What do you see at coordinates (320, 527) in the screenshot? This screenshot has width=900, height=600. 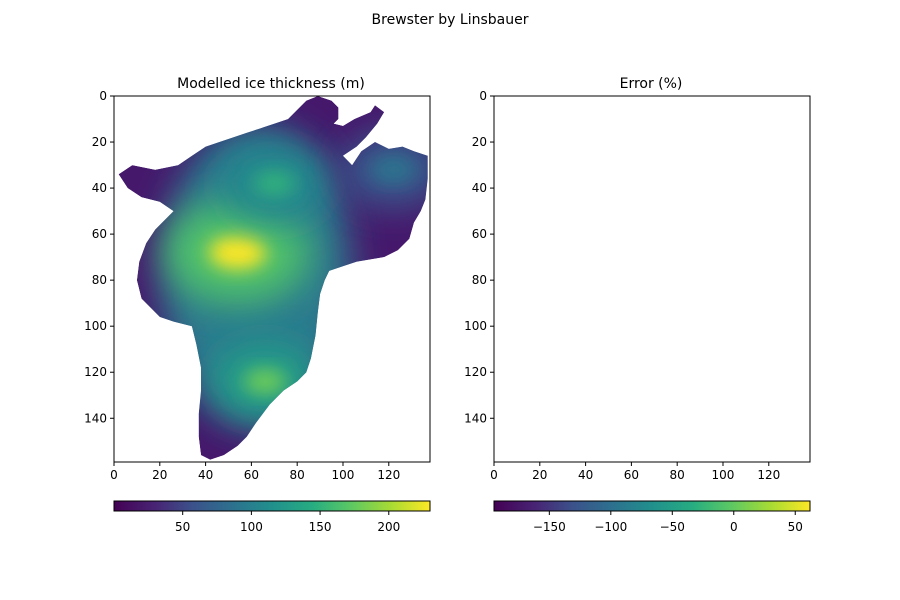 I see `thickness-colorbar-tick-label: 150` at bounding box center [320, 527].